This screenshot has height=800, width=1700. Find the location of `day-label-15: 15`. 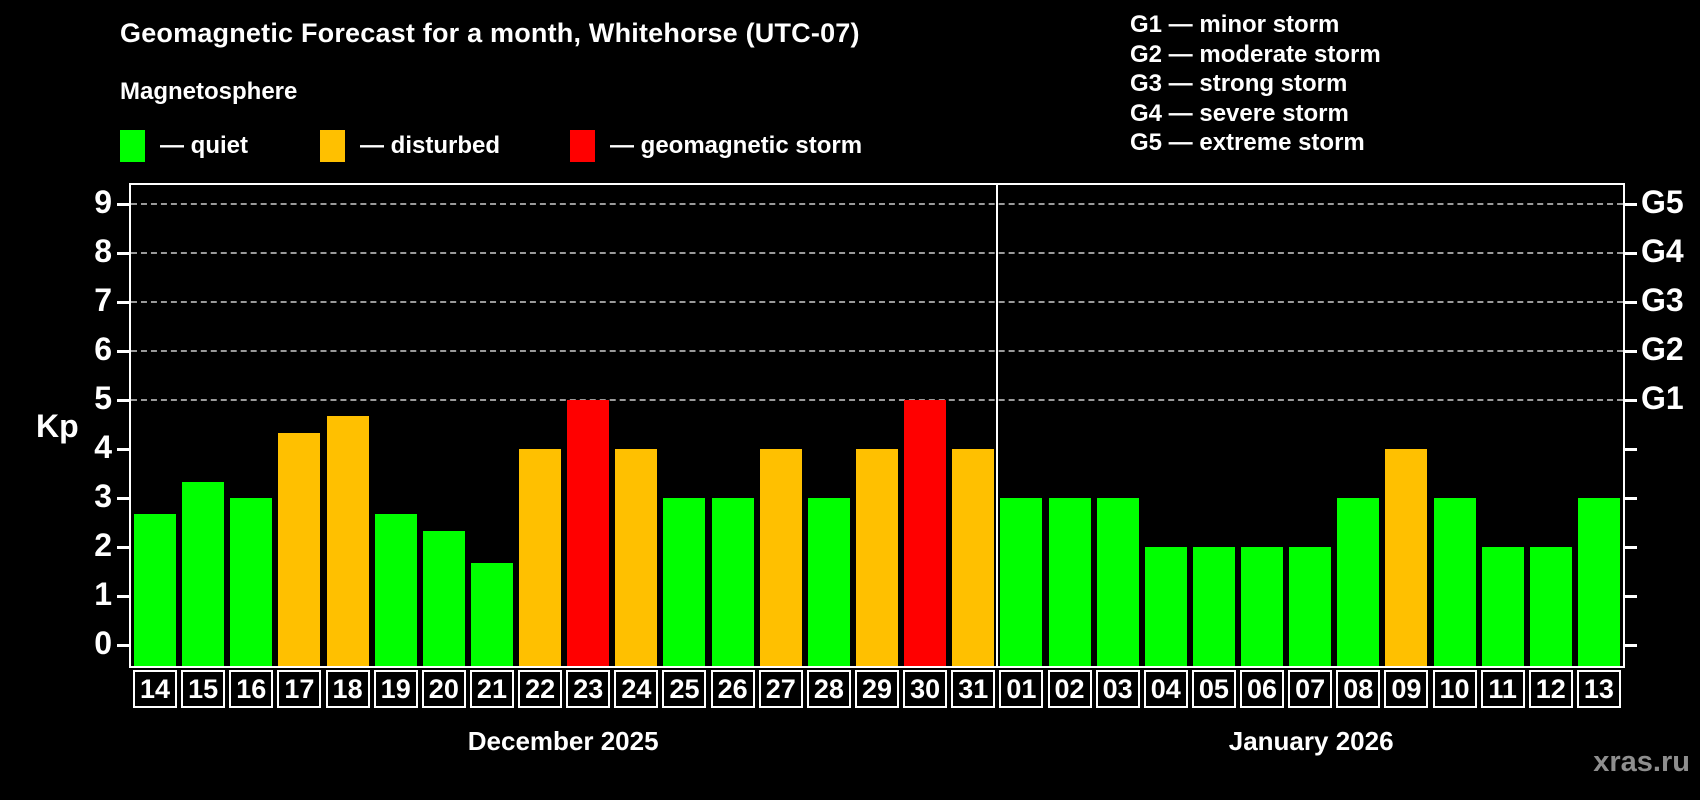

day-label-15: 15 is located at coordinates (203, 689).